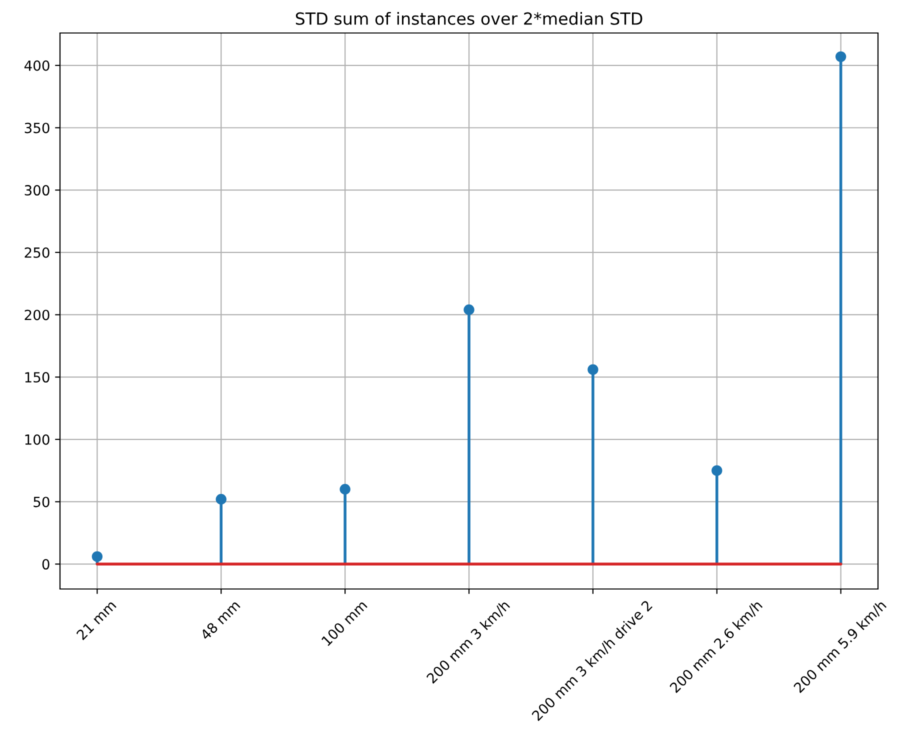 This screenshot has height=730, width=897. Describe the element at coordinates (96, 620) in the screenshot. I see `x-tick-label: 21 mm` at that location.